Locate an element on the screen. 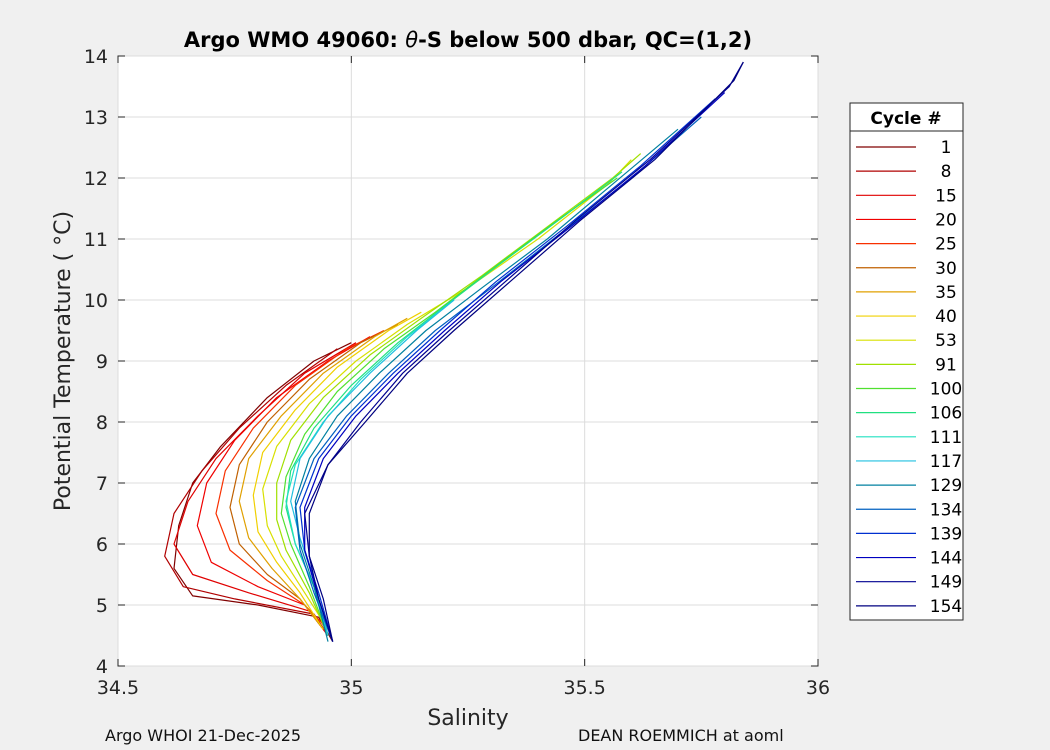 The height and width of the screenshot is (750, 1050). legend-label: 91 is located at coordinates (946, 365).